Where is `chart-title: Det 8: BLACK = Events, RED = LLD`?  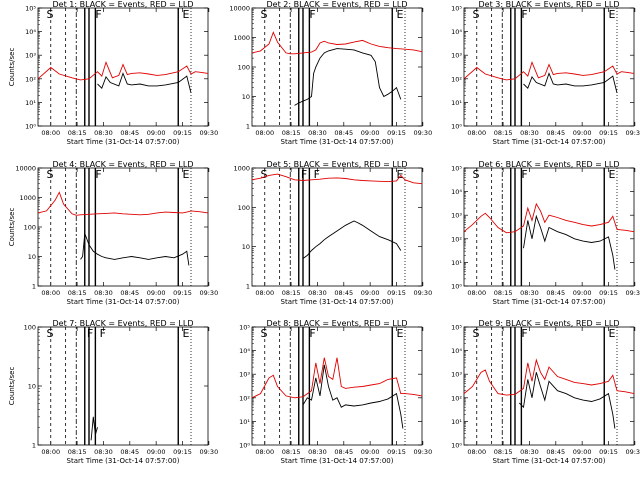
chart-title: Det 8: BLACK = Events, RED = LLD is located at coordinates (337, 323).